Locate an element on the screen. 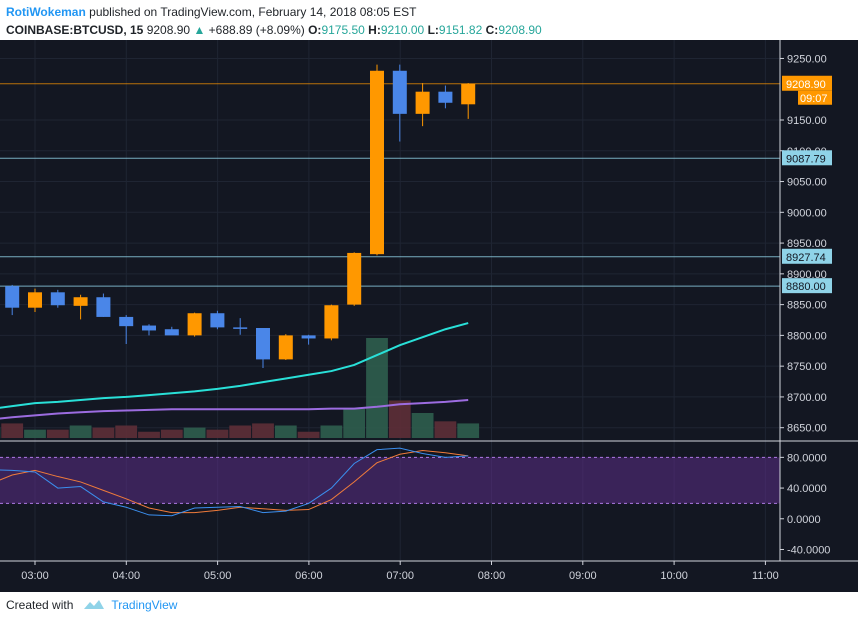 The image size is (858, 624). price-tick-label: 8800.00 is located at coordinates (807, 336).